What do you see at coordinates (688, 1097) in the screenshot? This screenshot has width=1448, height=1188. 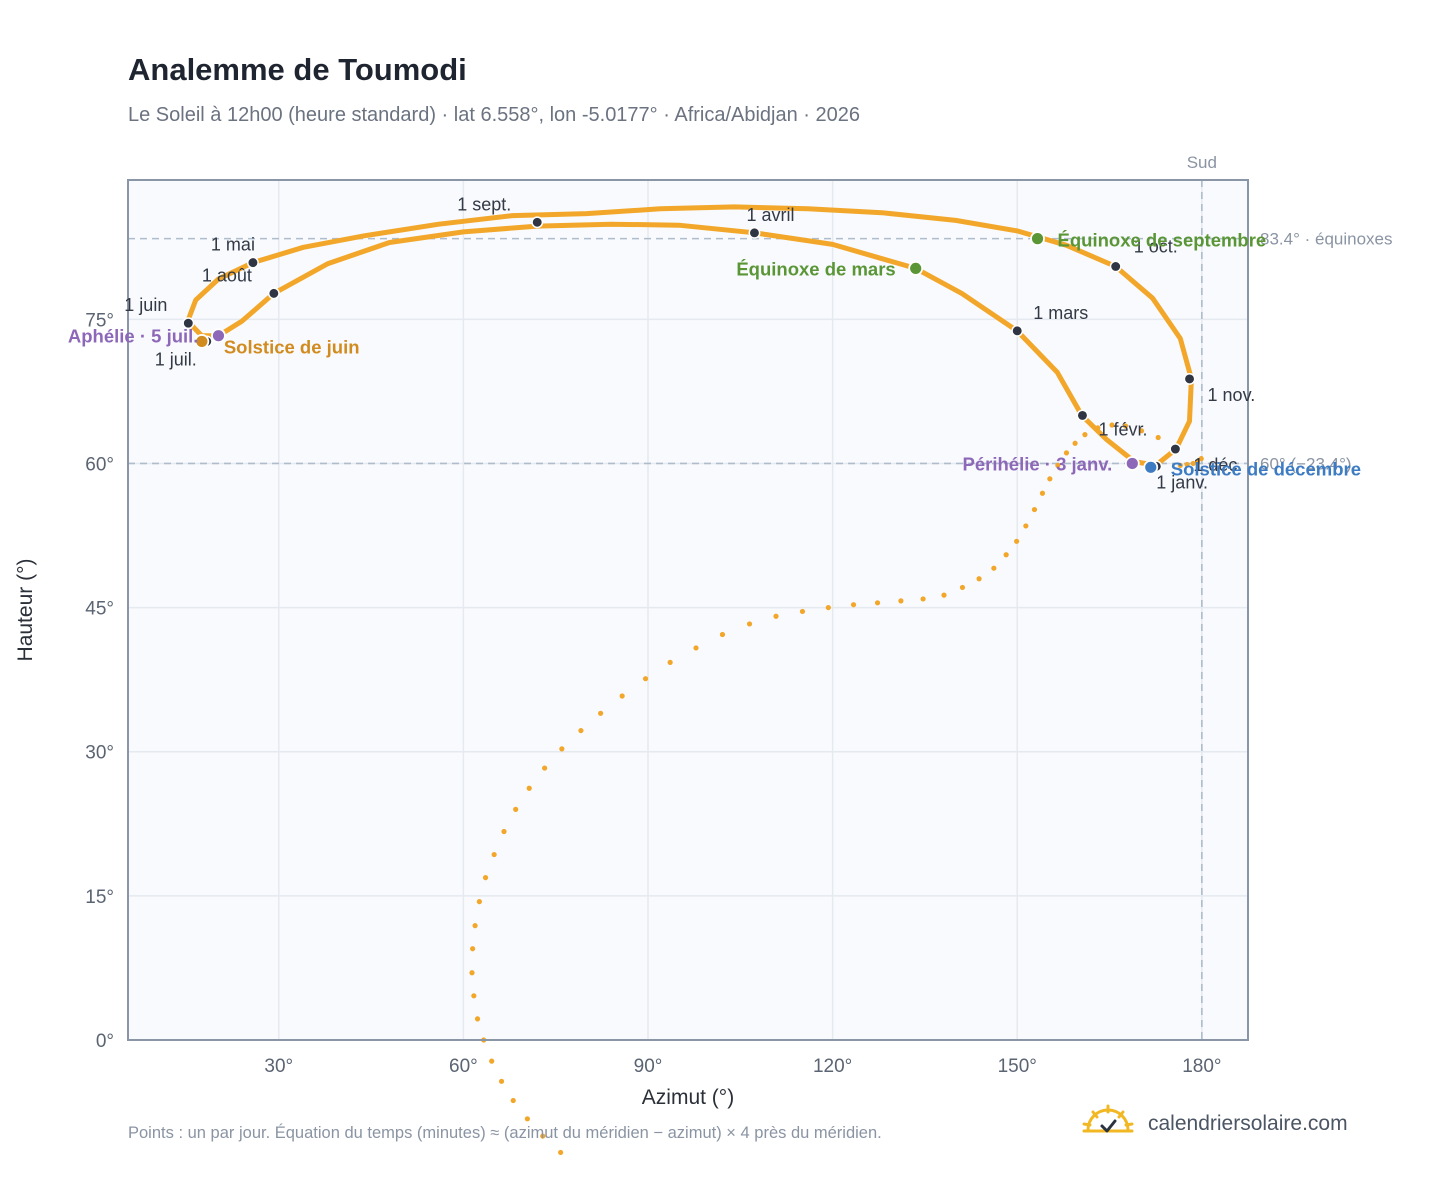 I see `x-axis-label: Azimut (°)` at bounding box center [688, 1097].